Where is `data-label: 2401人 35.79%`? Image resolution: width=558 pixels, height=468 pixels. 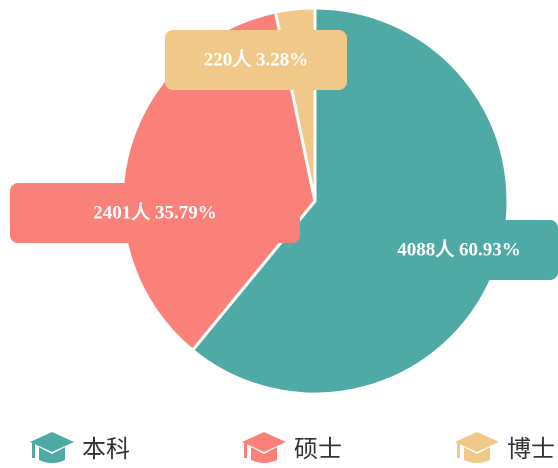 data-label: 2401人 35.79% is located at coordinates (155, 212).